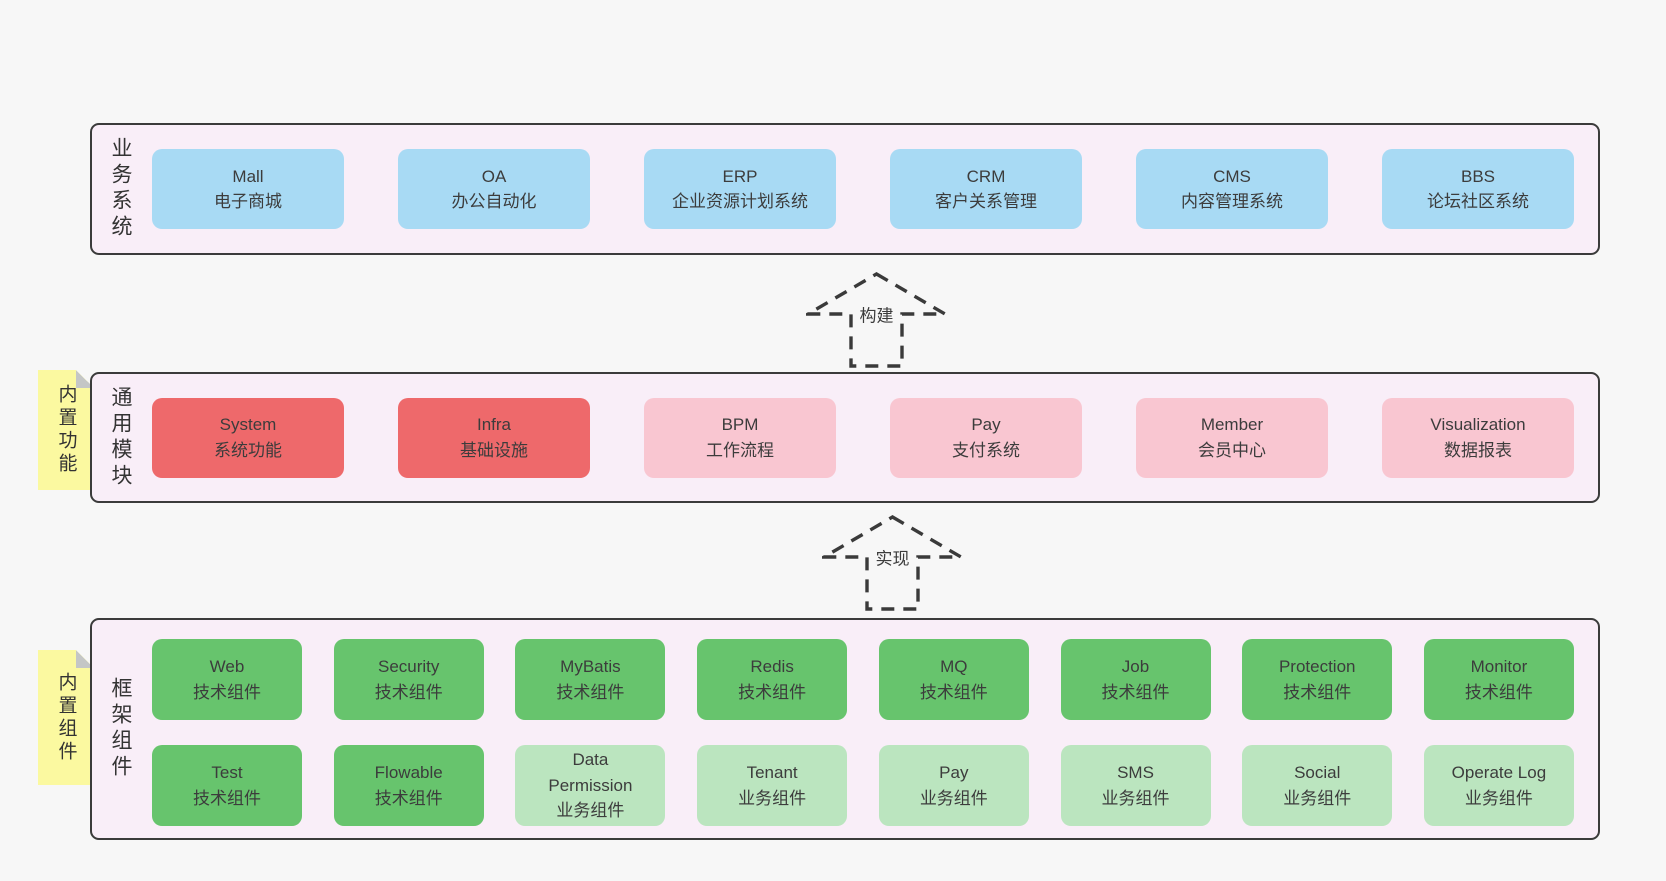  Describe the element at coordinates (1317, 679) in the screenshot. I see `box-protection: Protection 技术组件` at that location.